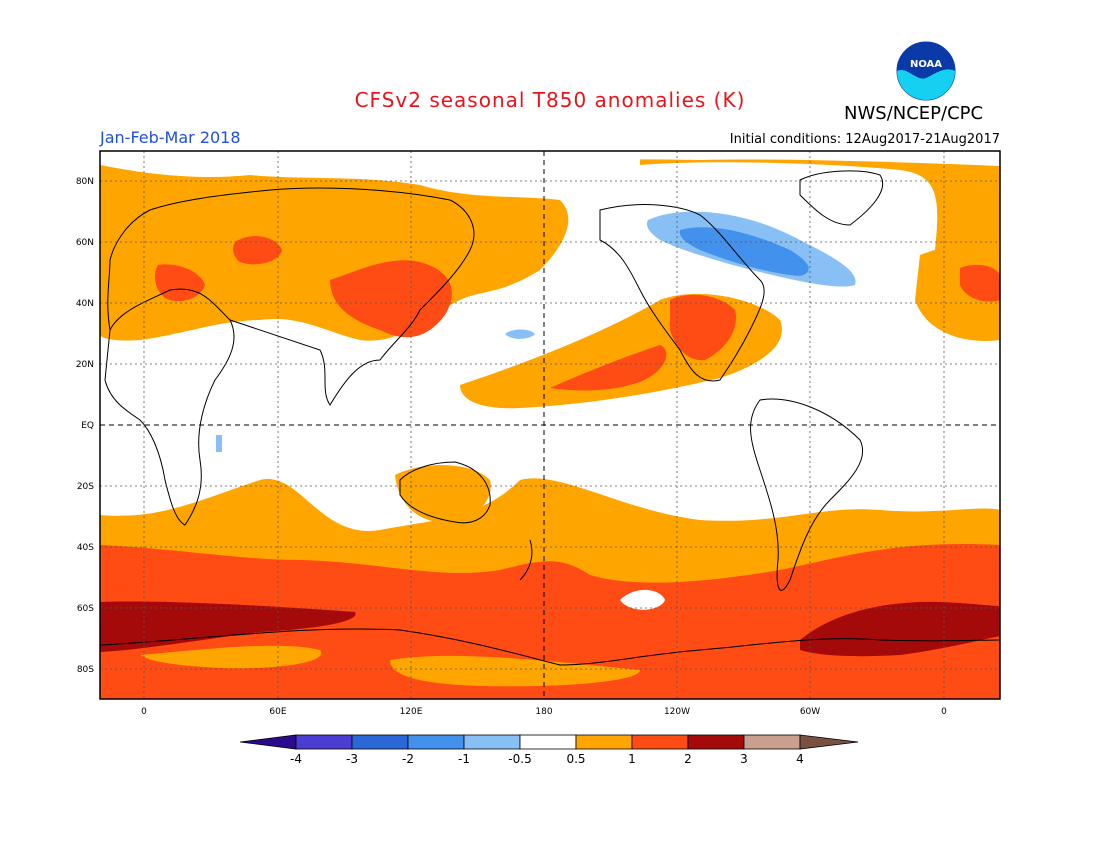  I want to click on e-europe-red, so click(257, 250).